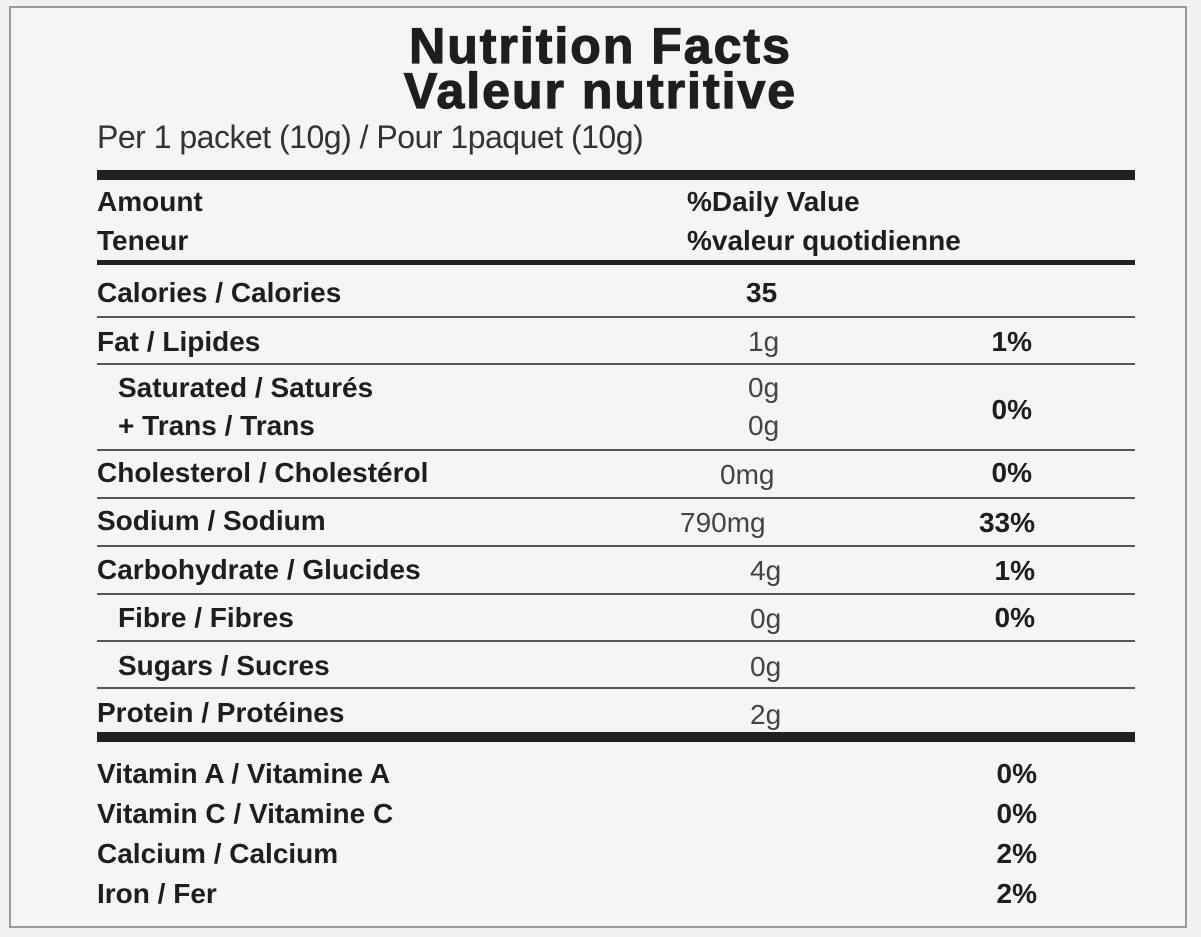  Describe the element at coordinates (773, 201) in the screenshot. I see `daily-value-header-en: %Daily Value` at that location.